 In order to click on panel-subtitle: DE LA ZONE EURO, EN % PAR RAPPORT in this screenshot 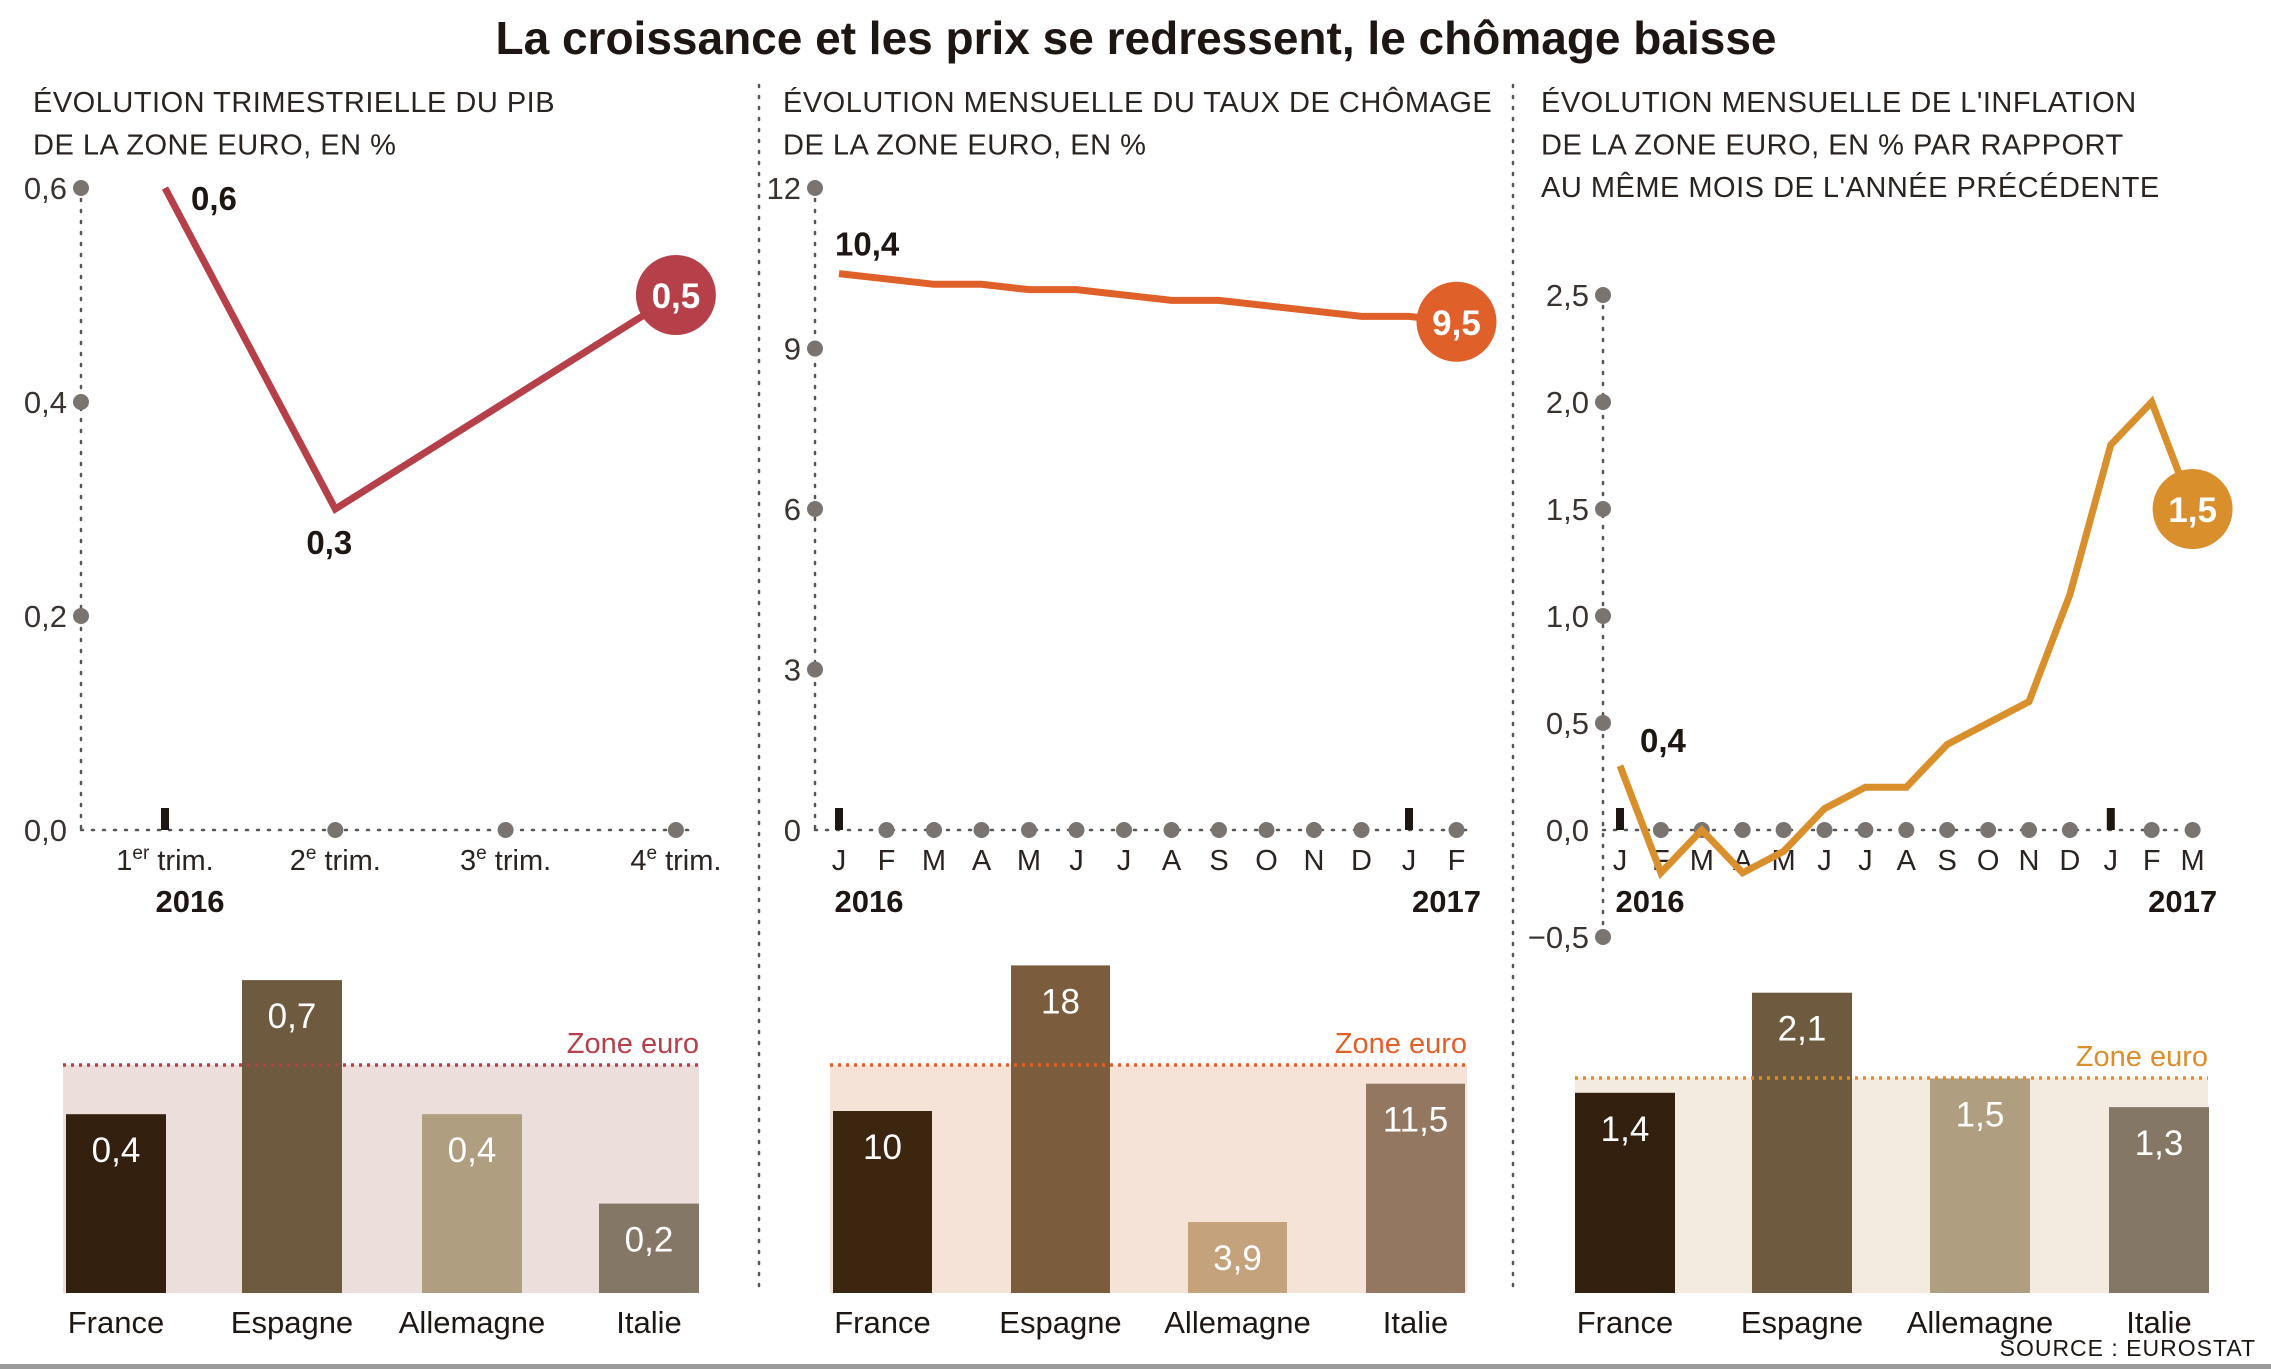, I will do `click(1832, 146)`.